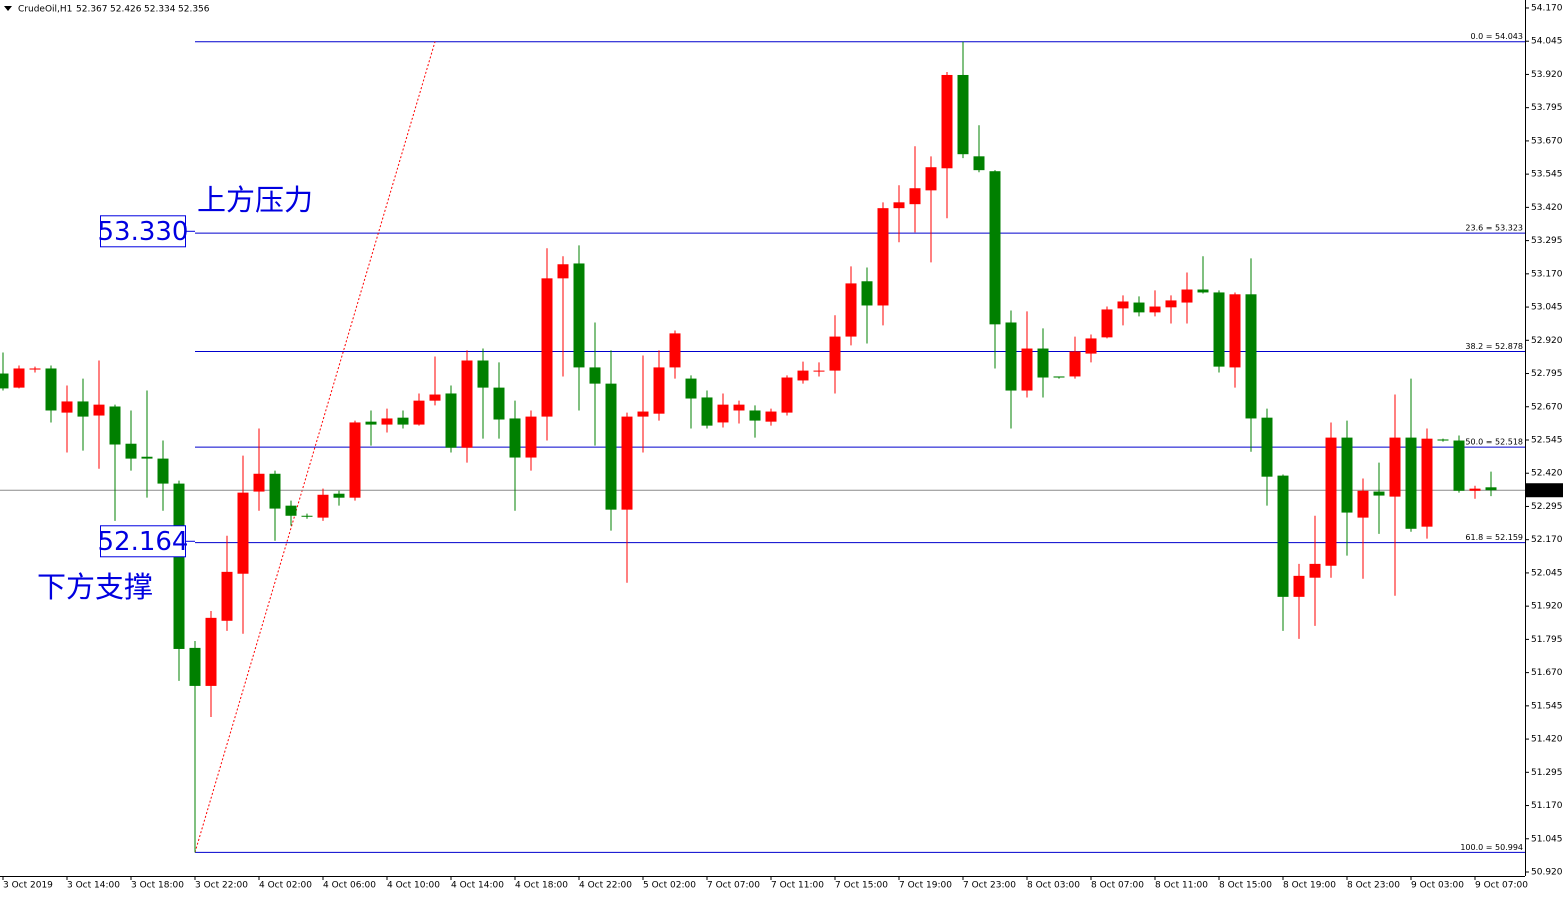 The width and height of the screenshot is (1565, 900). I want to click on y-tick-label: 51.420, so click(1547, 740).